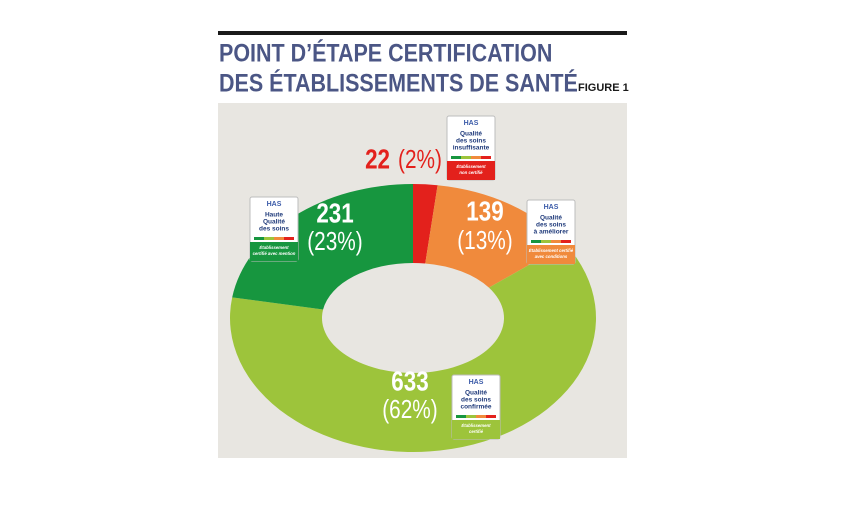  Describe the element at coordinates (422, 33) in the screenshot. I see `top-rule` at that location.